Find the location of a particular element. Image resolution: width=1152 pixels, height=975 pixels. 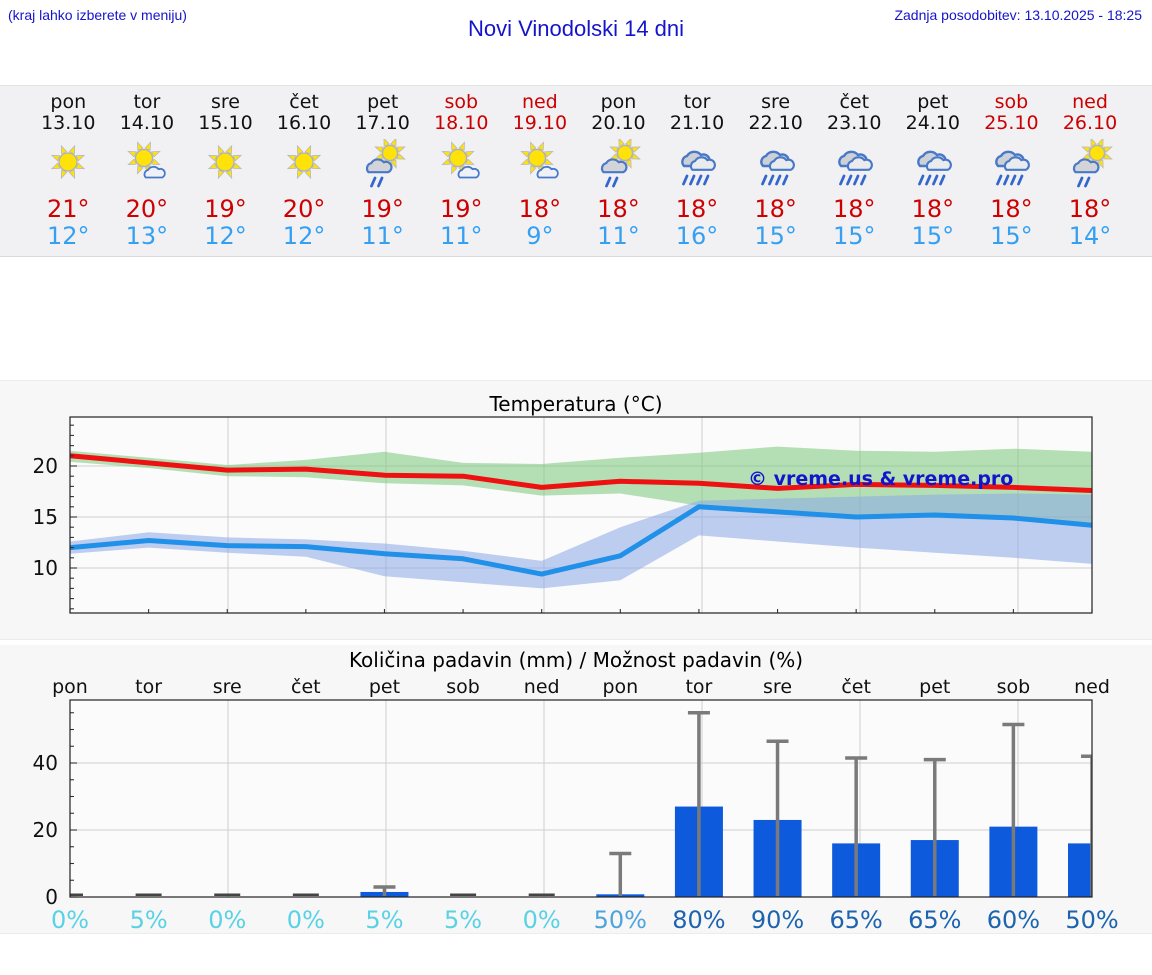

forecast-day: sob 18.10 19° 11° is located at coordinates (461, 168).